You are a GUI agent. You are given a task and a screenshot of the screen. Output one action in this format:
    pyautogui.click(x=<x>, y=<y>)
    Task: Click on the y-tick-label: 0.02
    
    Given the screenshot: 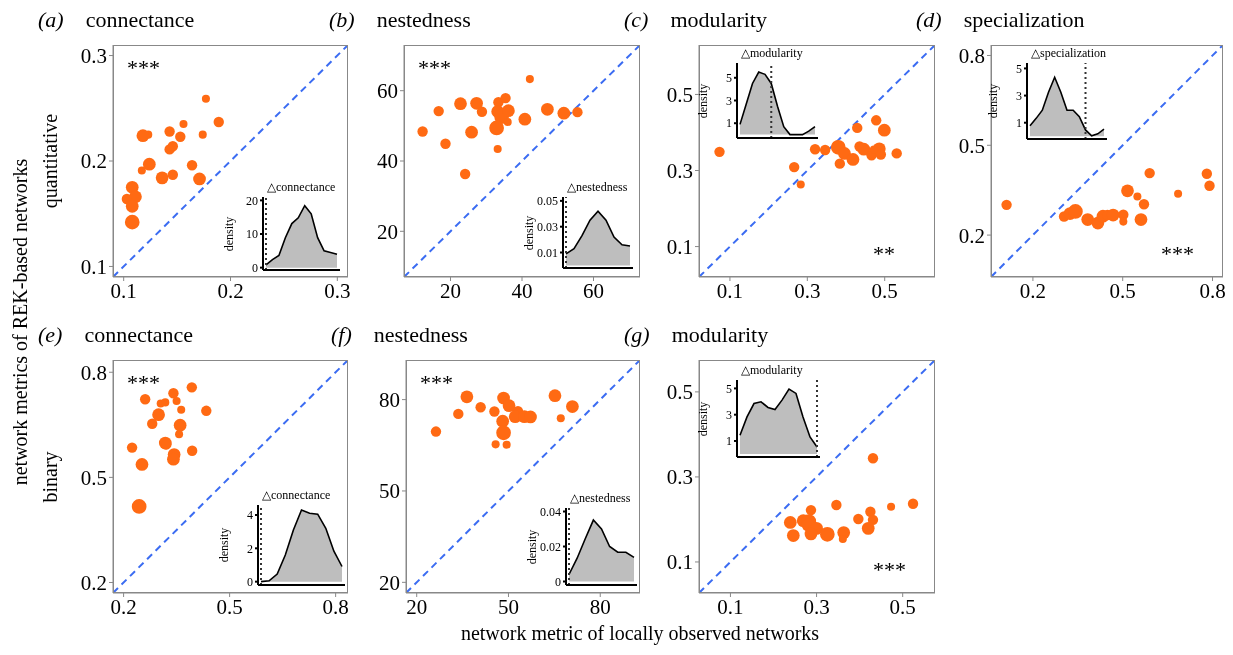 What is the action you would take?
    pyautogui.click(x=550, y=546)
    